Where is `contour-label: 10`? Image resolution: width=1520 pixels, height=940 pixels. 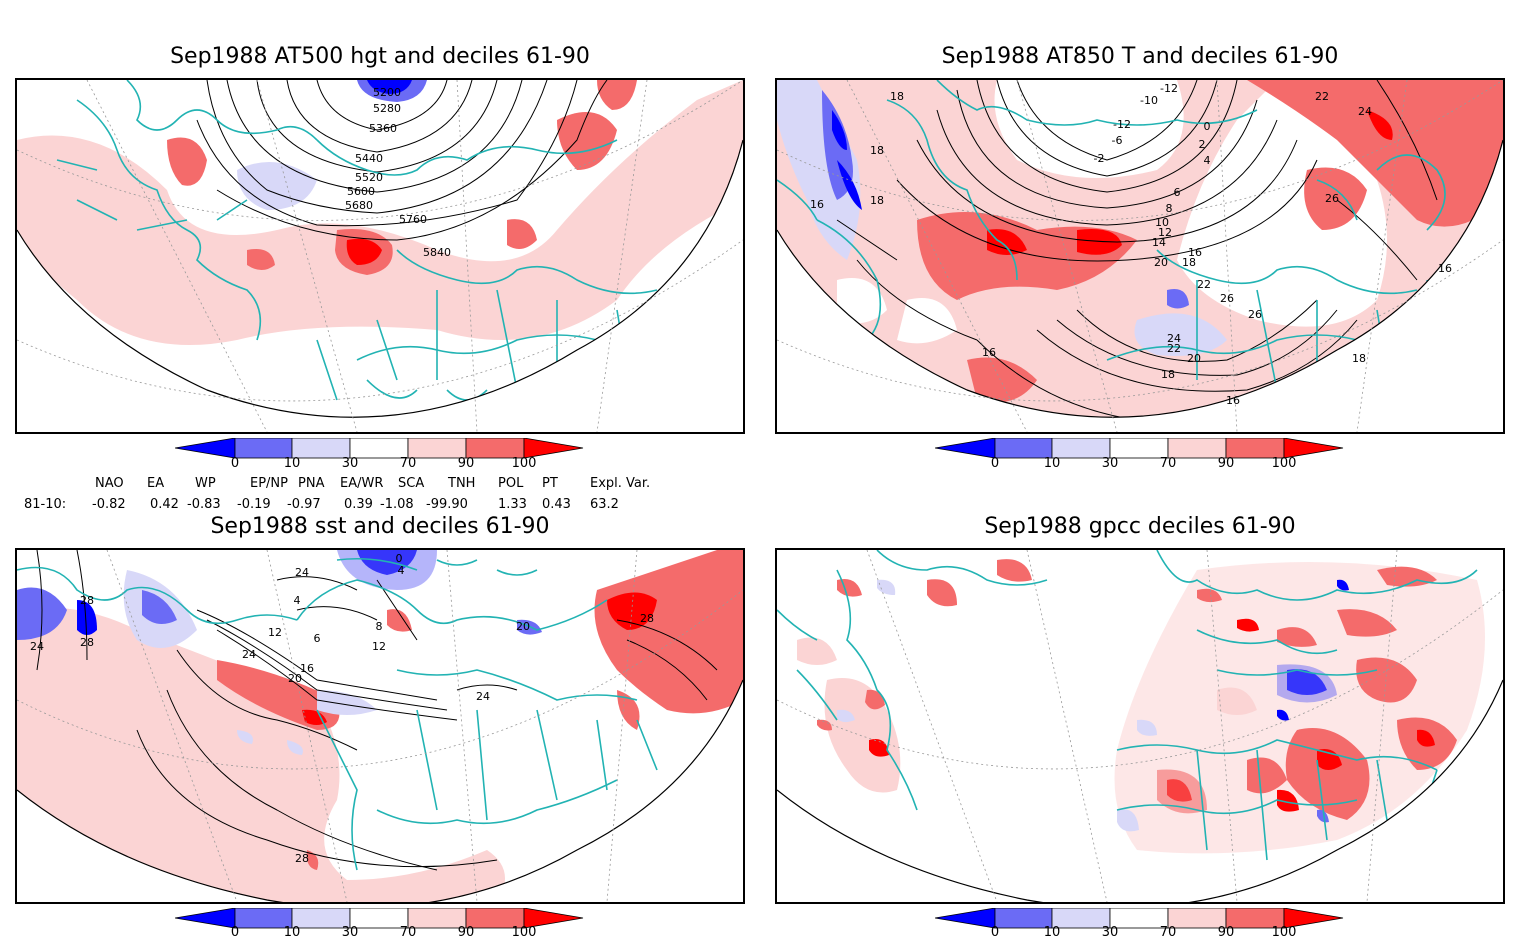
contour-label: 10 is located at coordinates (1162, 222).